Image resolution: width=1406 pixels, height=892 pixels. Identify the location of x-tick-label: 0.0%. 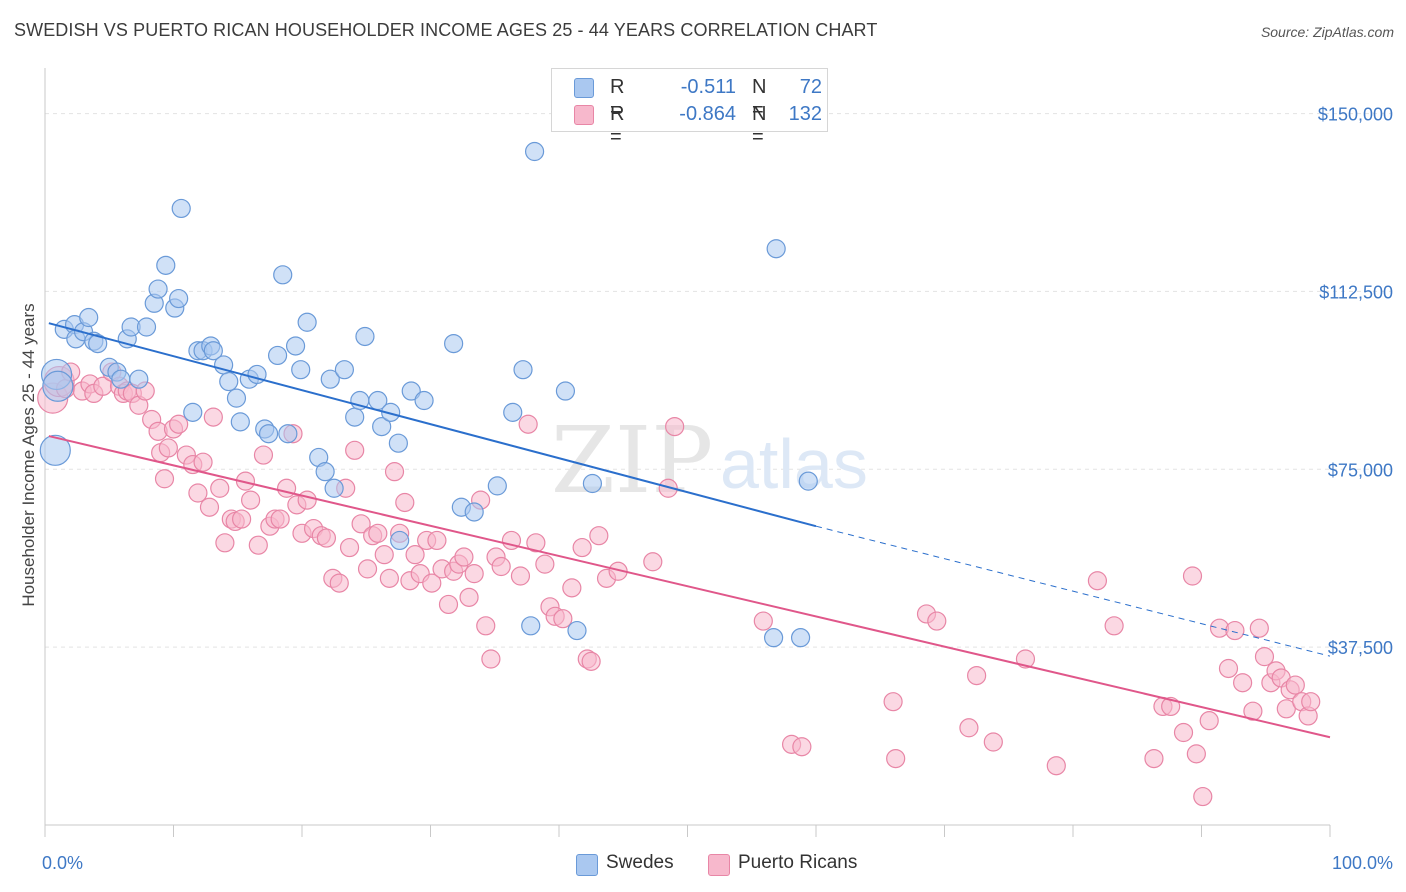
(62, 863).